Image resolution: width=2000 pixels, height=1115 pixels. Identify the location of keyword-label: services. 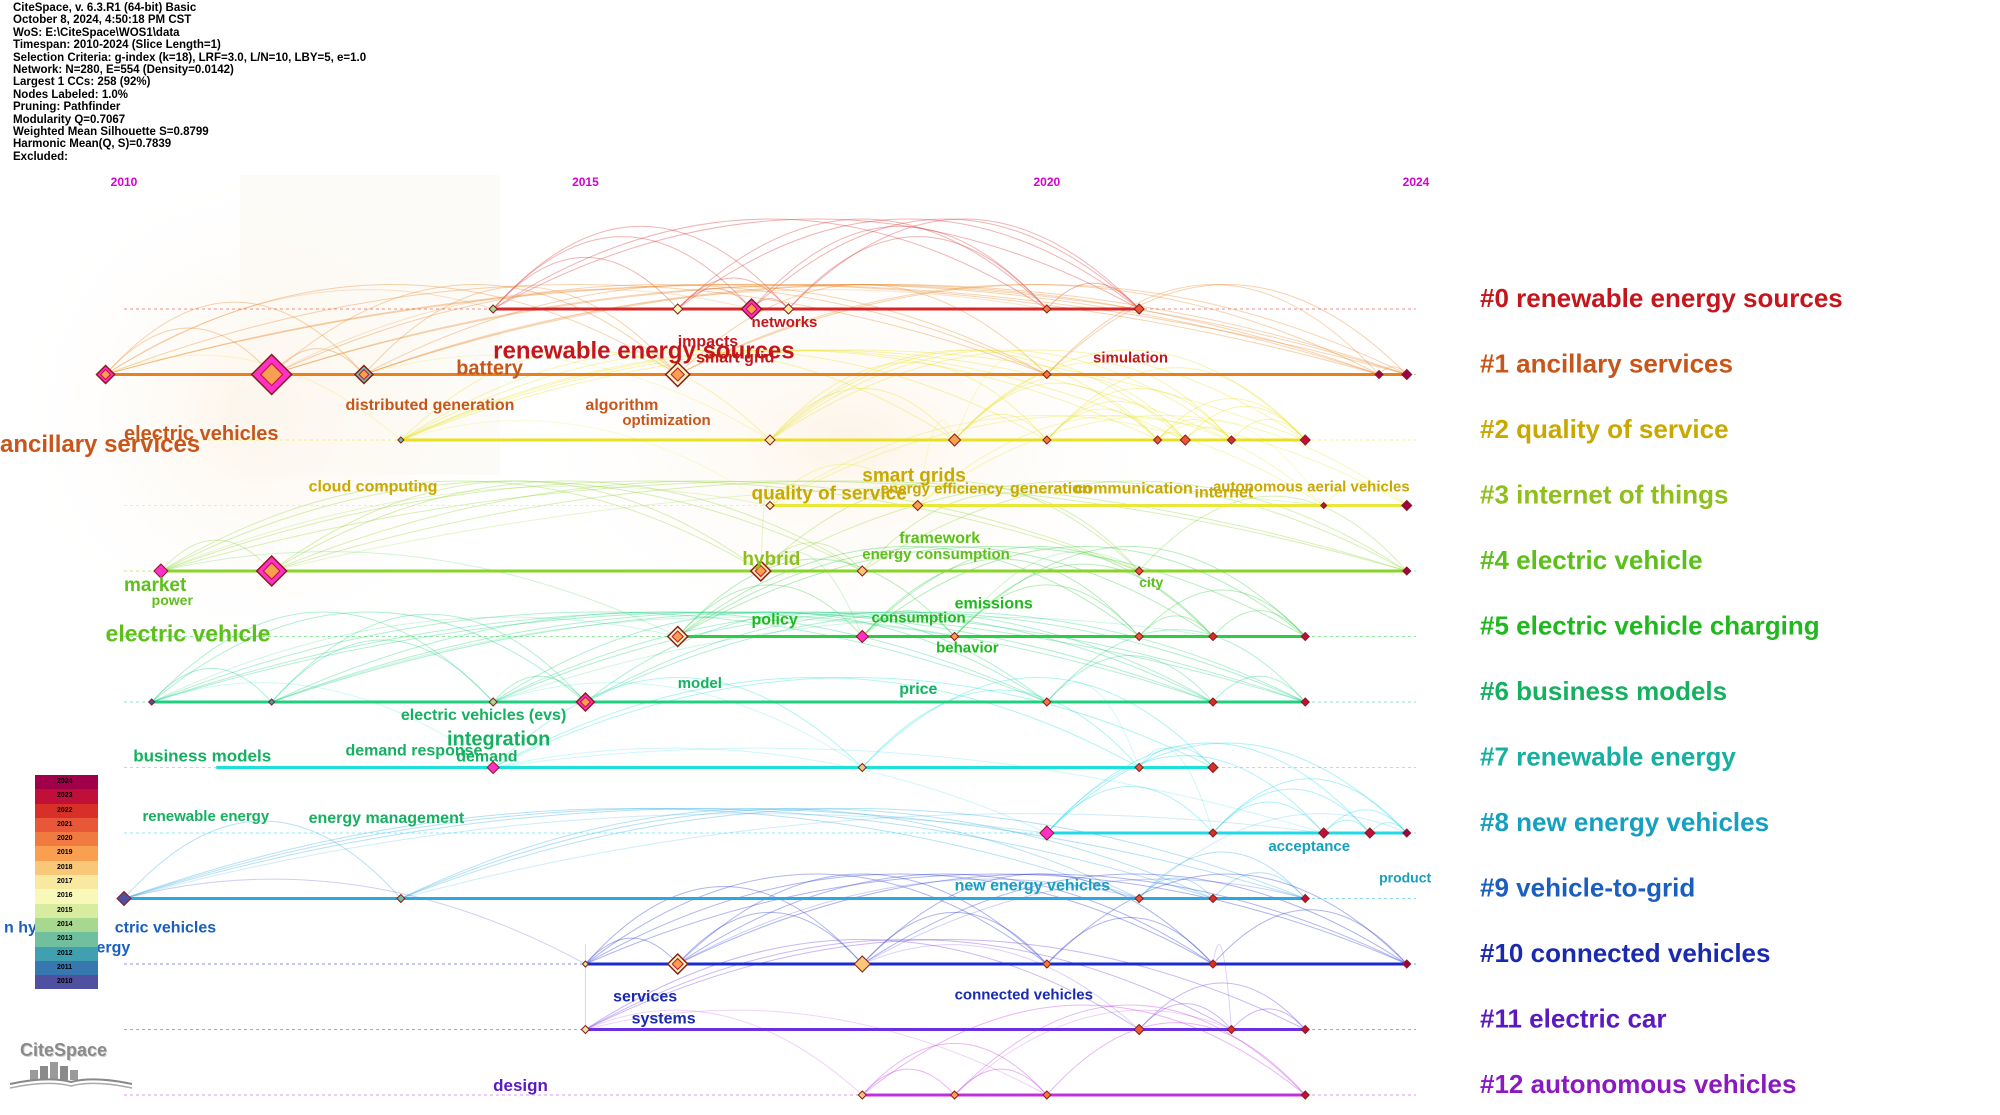
(645, 997).